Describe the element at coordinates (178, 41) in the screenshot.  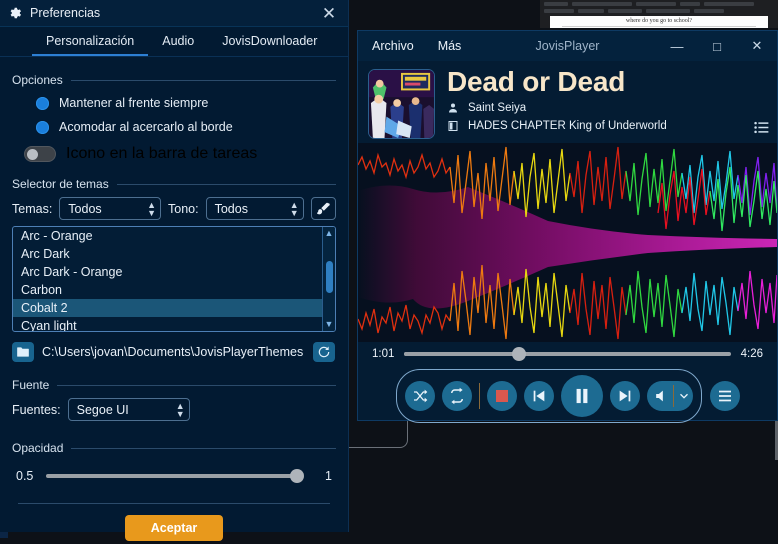
I see `tab-audio: Audio` at that location.